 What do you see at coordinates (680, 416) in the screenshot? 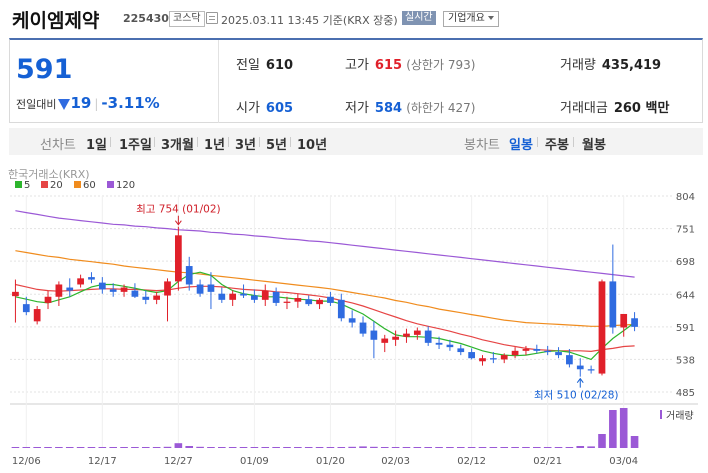
I see `volume-label: 거래량` at bounding box center [680, 416].